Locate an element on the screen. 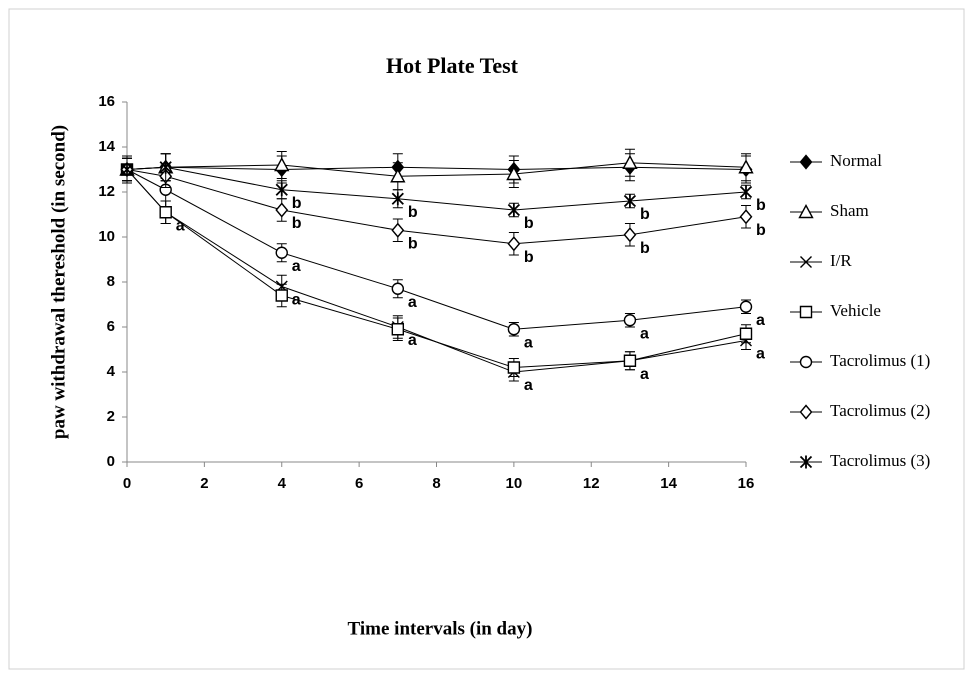  y-tick-label: 4 is located at coordinates (111, 371).